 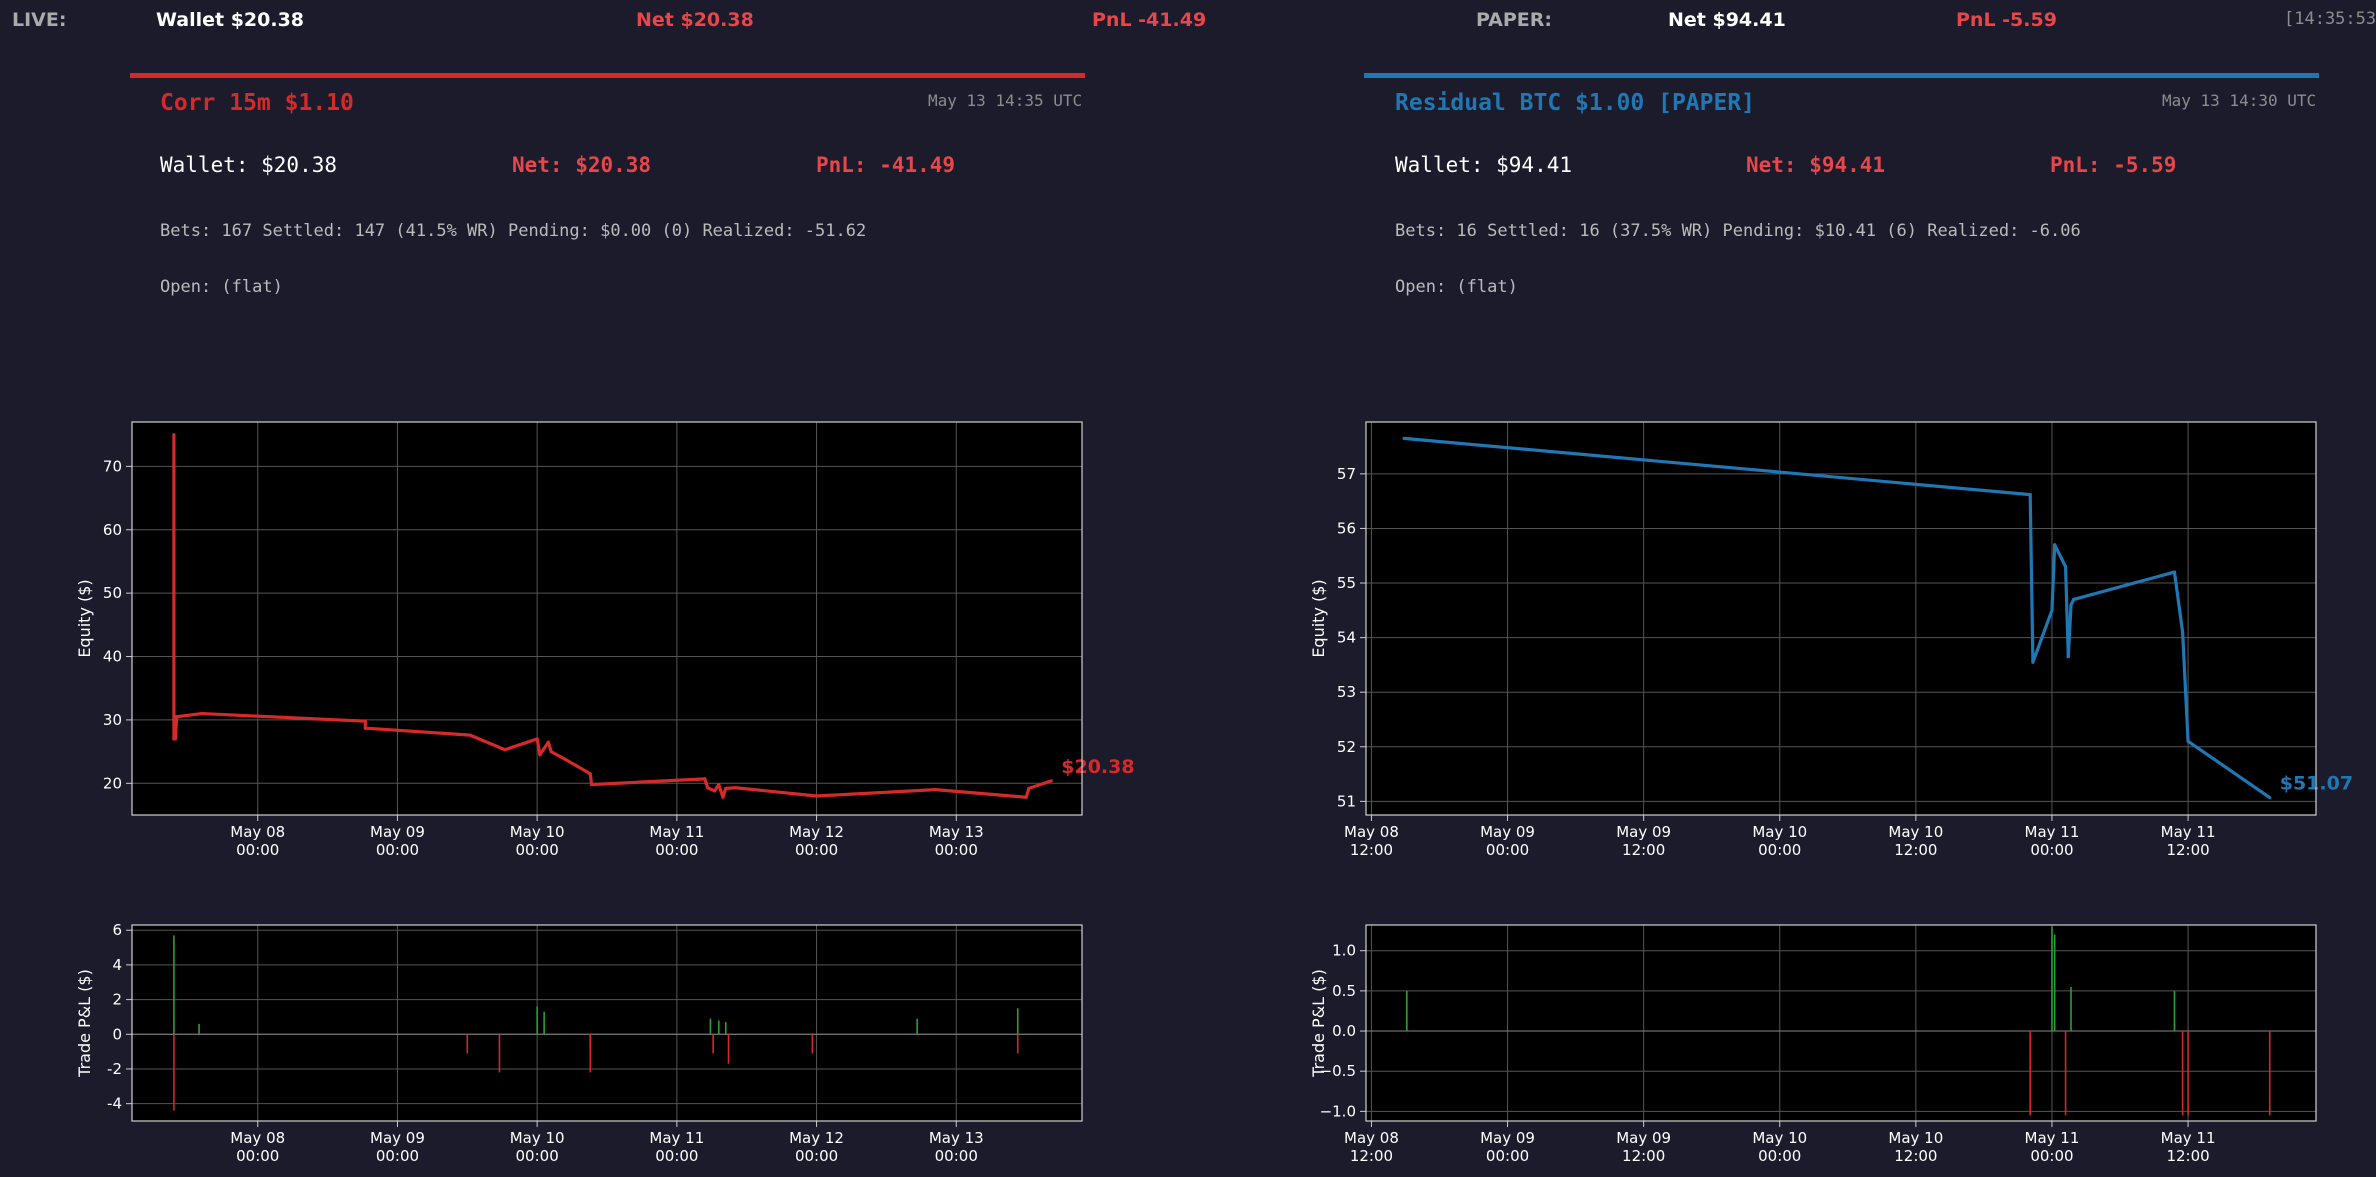 What do you see at coordinates (112, 466) in the screenshot?
I see `y-tick-label: 70` at bounding box center [112, 466].